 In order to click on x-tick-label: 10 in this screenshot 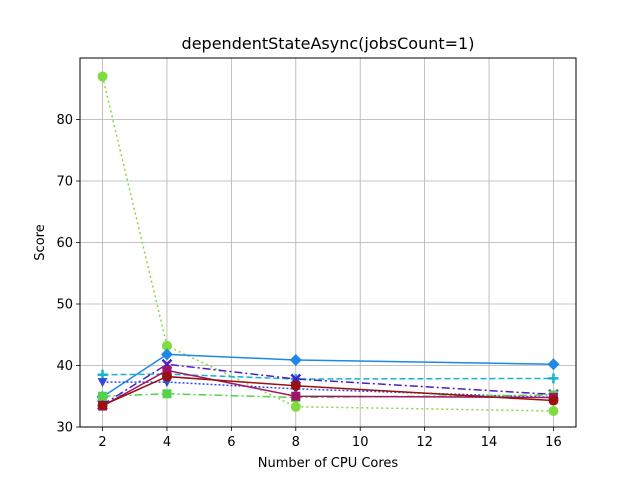, I will do `click(360, 442)`.